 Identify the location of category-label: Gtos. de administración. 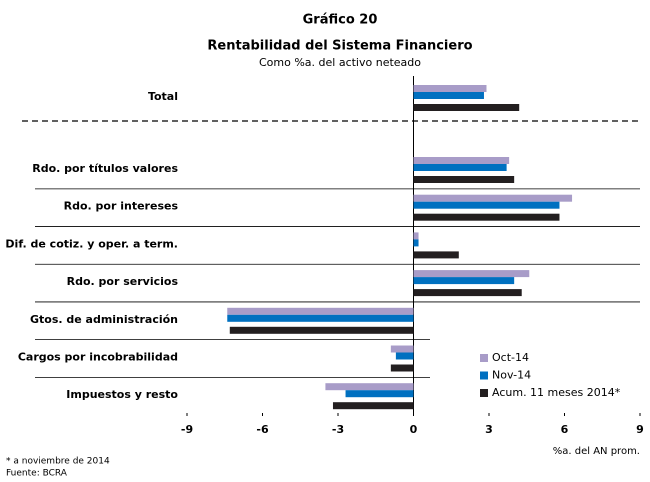
(104, 319).